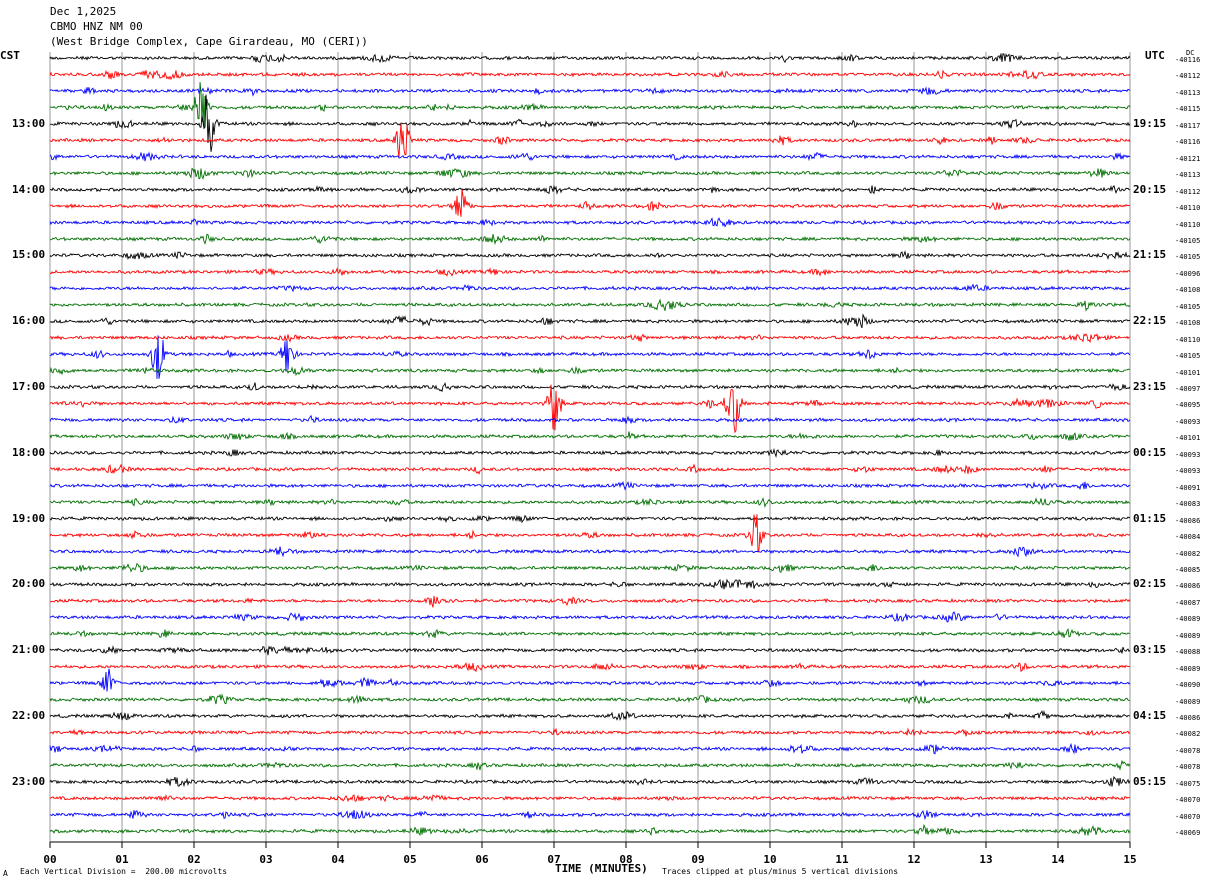  I want to click on station-title: CBMO HNZ NM 00, so click(96, 26).